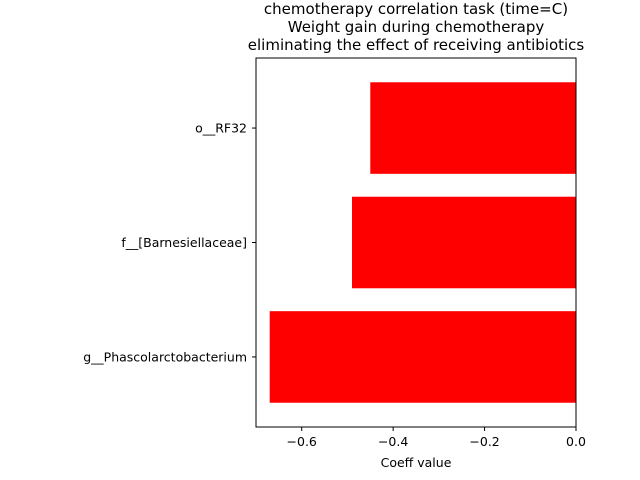 This screenshot has height=480, width=640. What do you see at coordinates (184, 242) in the screenshot?
I see `y-tick-label-1: f__[Barnesiellaceae]` at bounding box center [184, 242].